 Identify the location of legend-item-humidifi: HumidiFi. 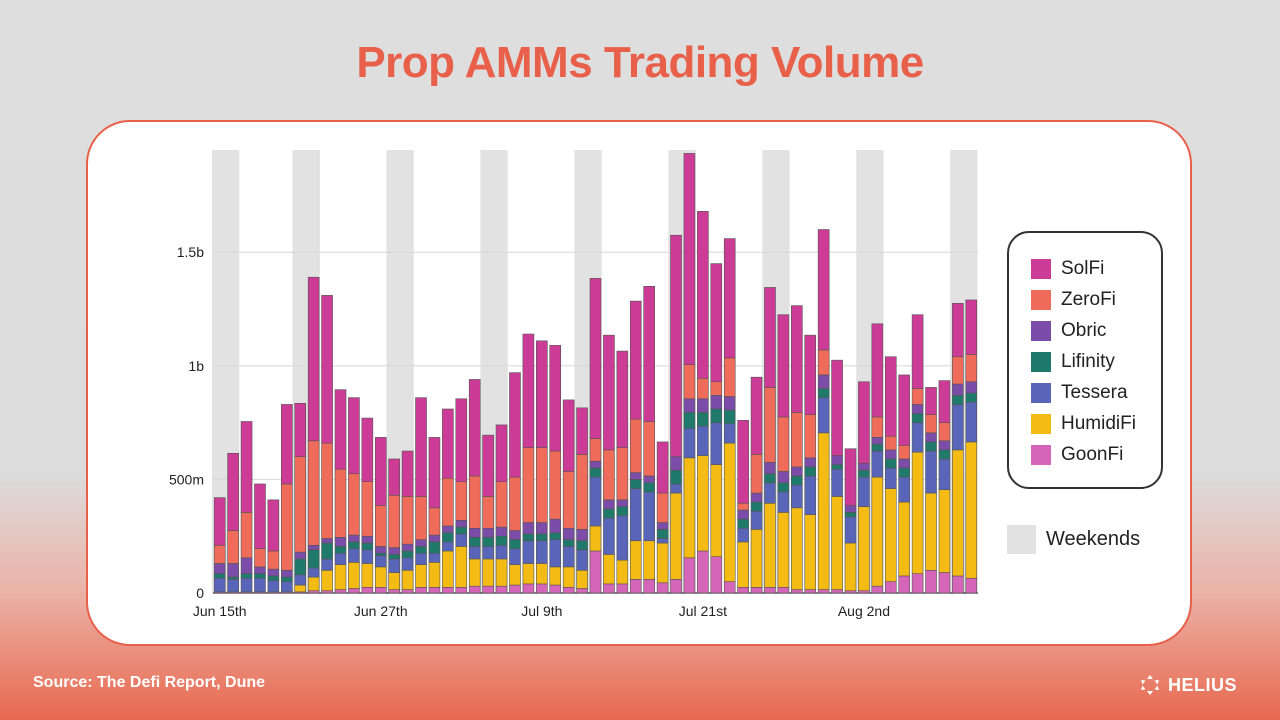
(1083, 424).